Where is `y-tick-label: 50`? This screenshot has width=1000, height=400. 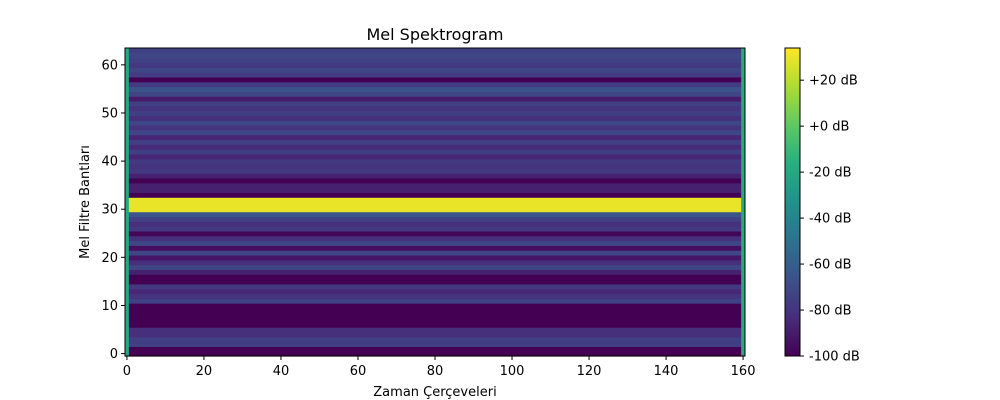 y-tick-label: 50 is located at coordinates (109, 113).